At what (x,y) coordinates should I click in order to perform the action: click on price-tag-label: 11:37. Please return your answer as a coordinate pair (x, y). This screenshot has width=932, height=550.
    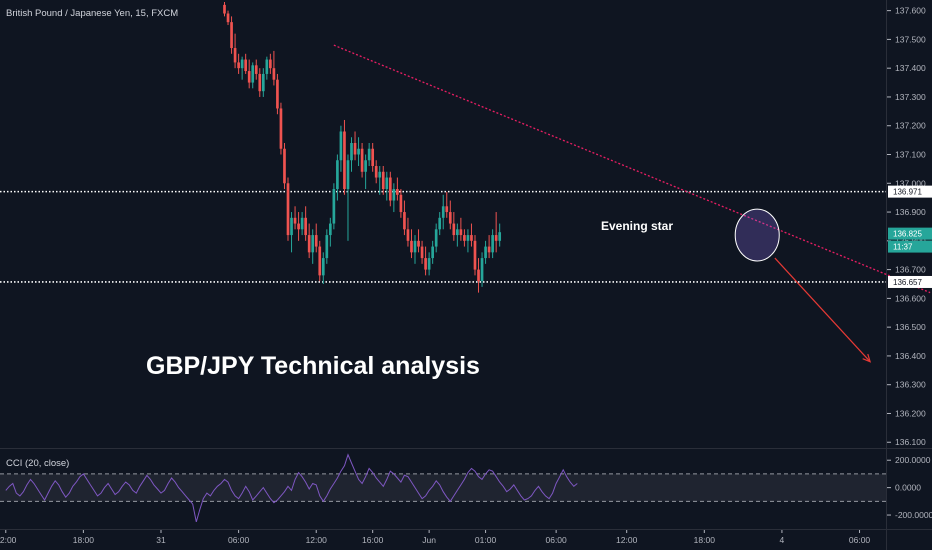
    Looking at the image, I should click on (903, 247).